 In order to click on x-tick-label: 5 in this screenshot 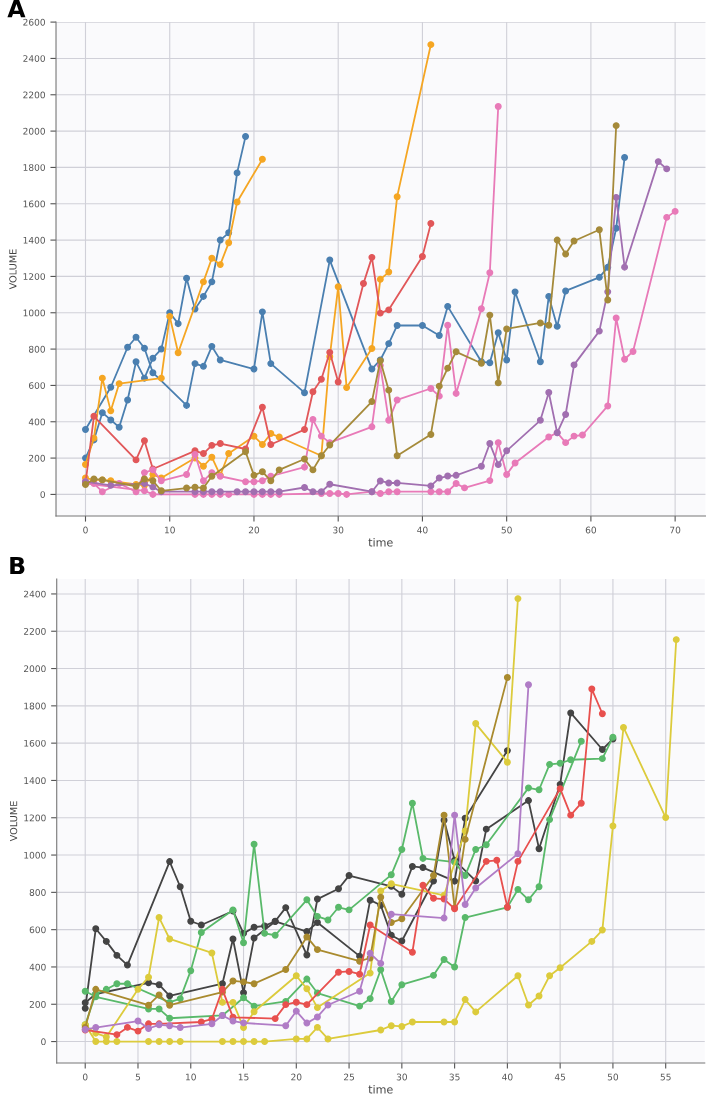, I will do `click(138, 1077)`.